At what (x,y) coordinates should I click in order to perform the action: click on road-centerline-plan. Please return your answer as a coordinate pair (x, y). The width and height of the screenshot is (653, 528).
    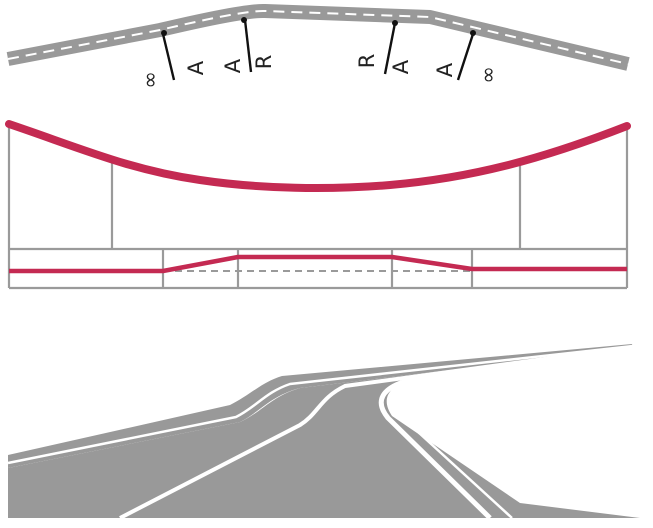
    Looking at the image, I should click on (318, 37).